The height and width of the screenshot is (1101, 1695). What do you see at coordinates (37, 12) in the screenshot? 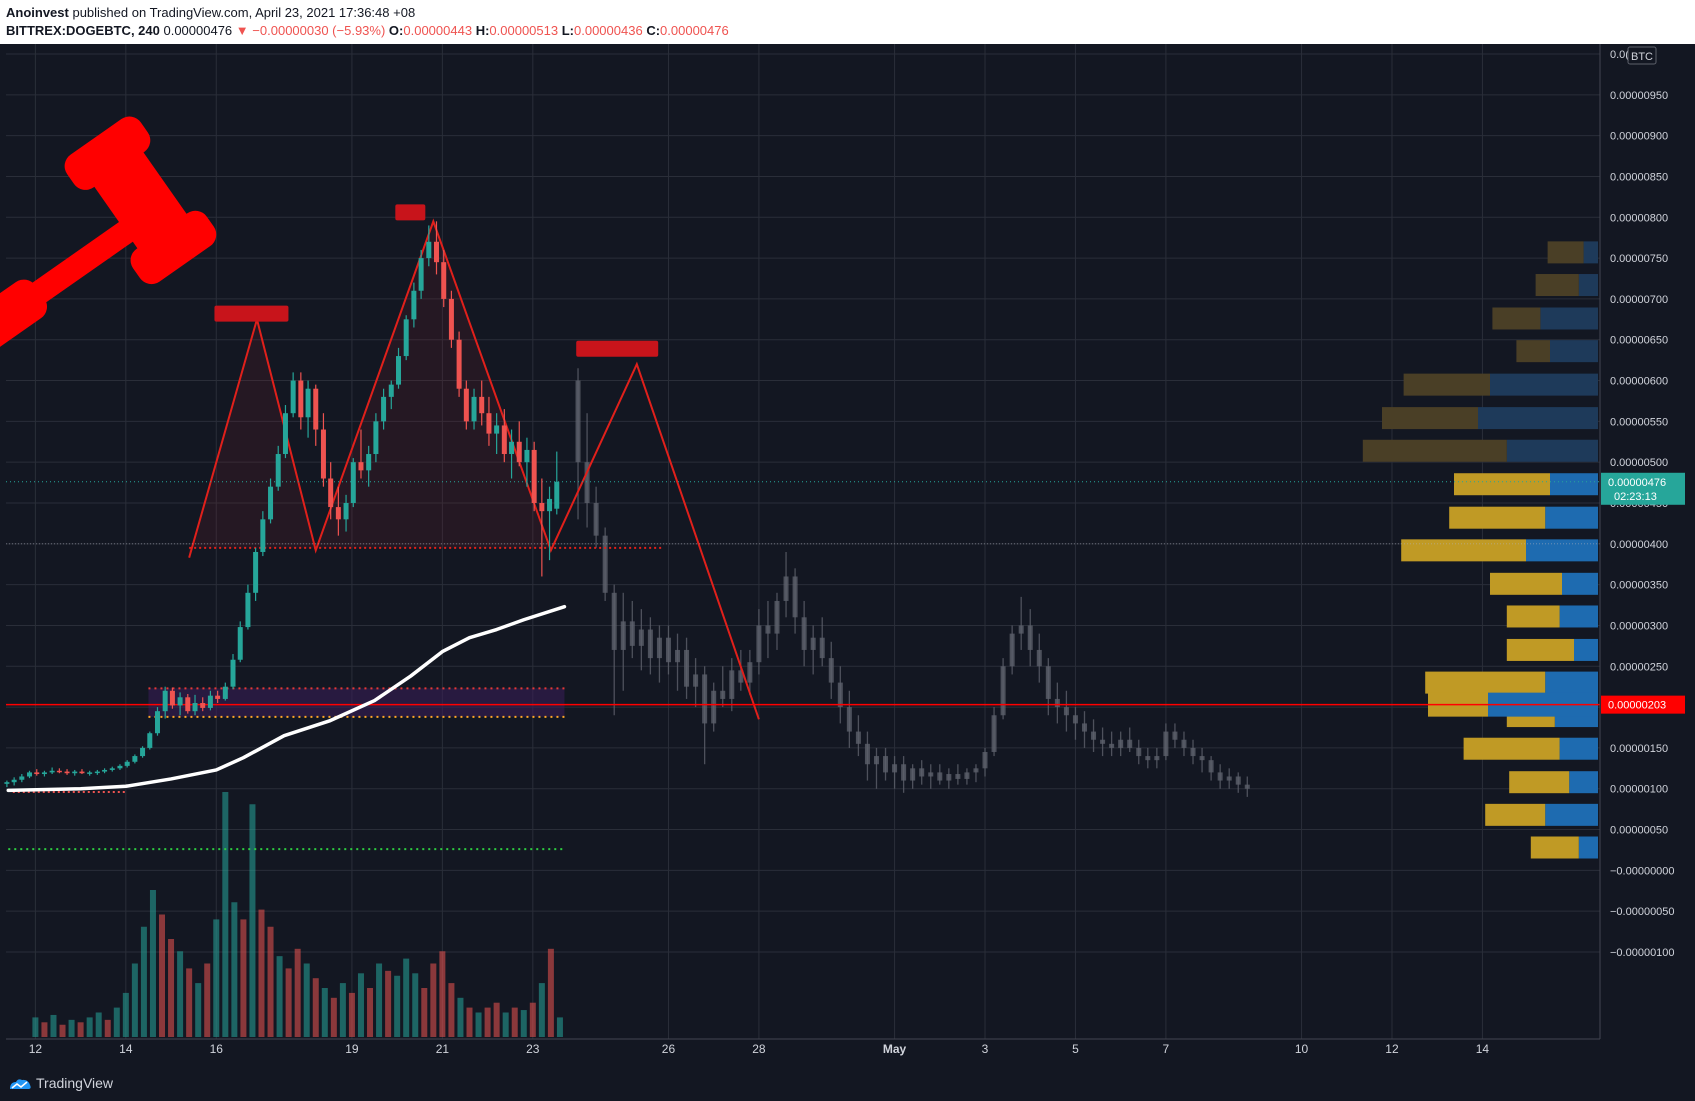
I see `author-name: Anoinvest` at bounding box center [37, 12].